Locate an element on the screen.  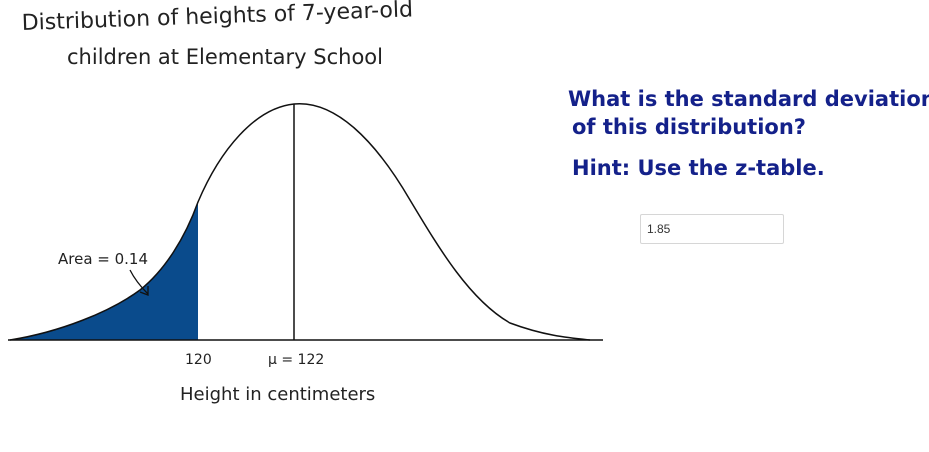
question-line1: What is the standard deviation is located at coordinates (748, 99).